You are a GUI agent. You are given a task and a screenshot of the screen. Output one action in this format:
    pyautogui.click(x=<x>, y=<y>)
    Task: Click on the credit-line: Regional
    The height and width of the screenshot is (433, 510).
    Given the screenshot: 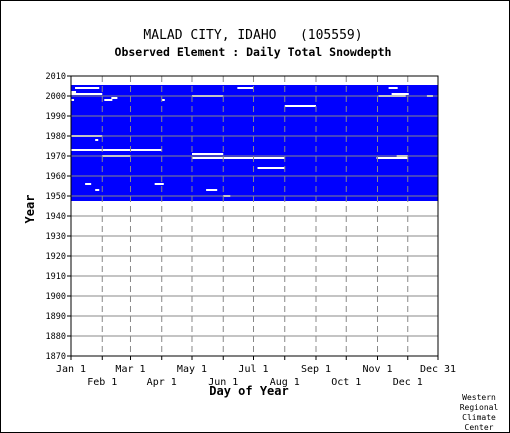 What is the action you would take?
    pyautogui.click(x=479, y=407)
    